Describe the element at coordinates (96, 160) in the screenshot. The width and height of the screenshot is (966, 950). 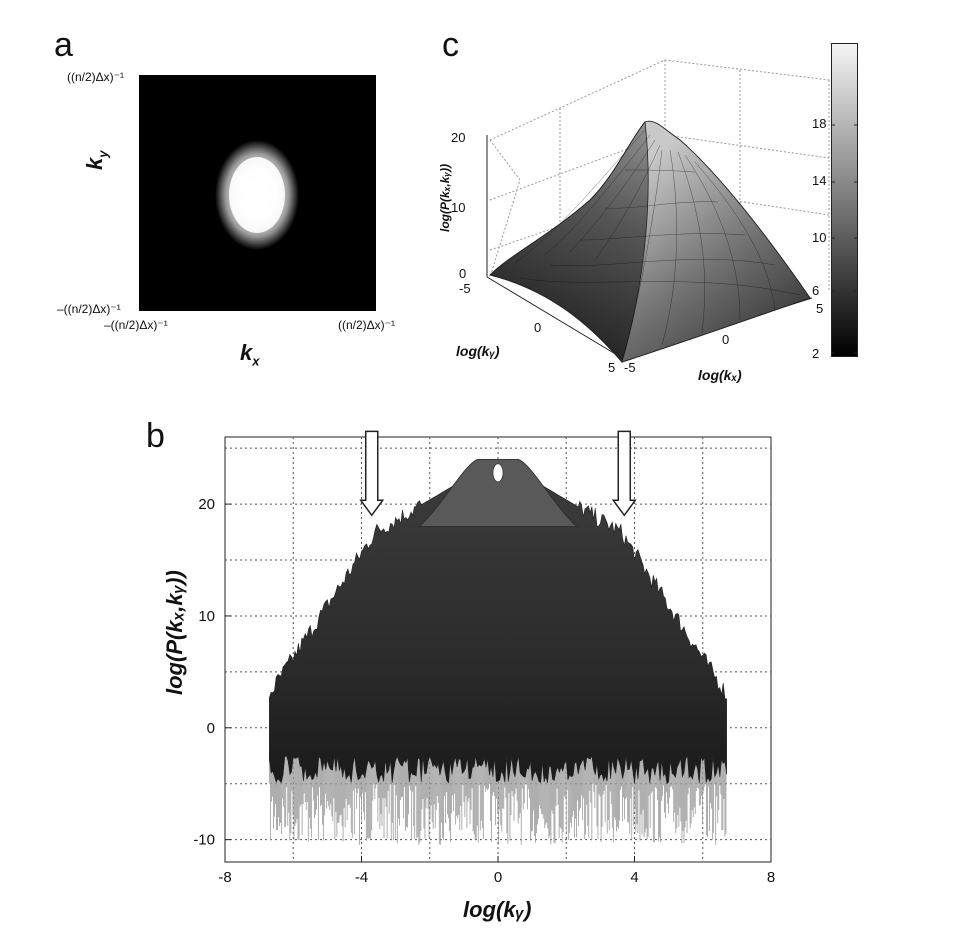
I see `panel-a-ylabel: ky` at that location.